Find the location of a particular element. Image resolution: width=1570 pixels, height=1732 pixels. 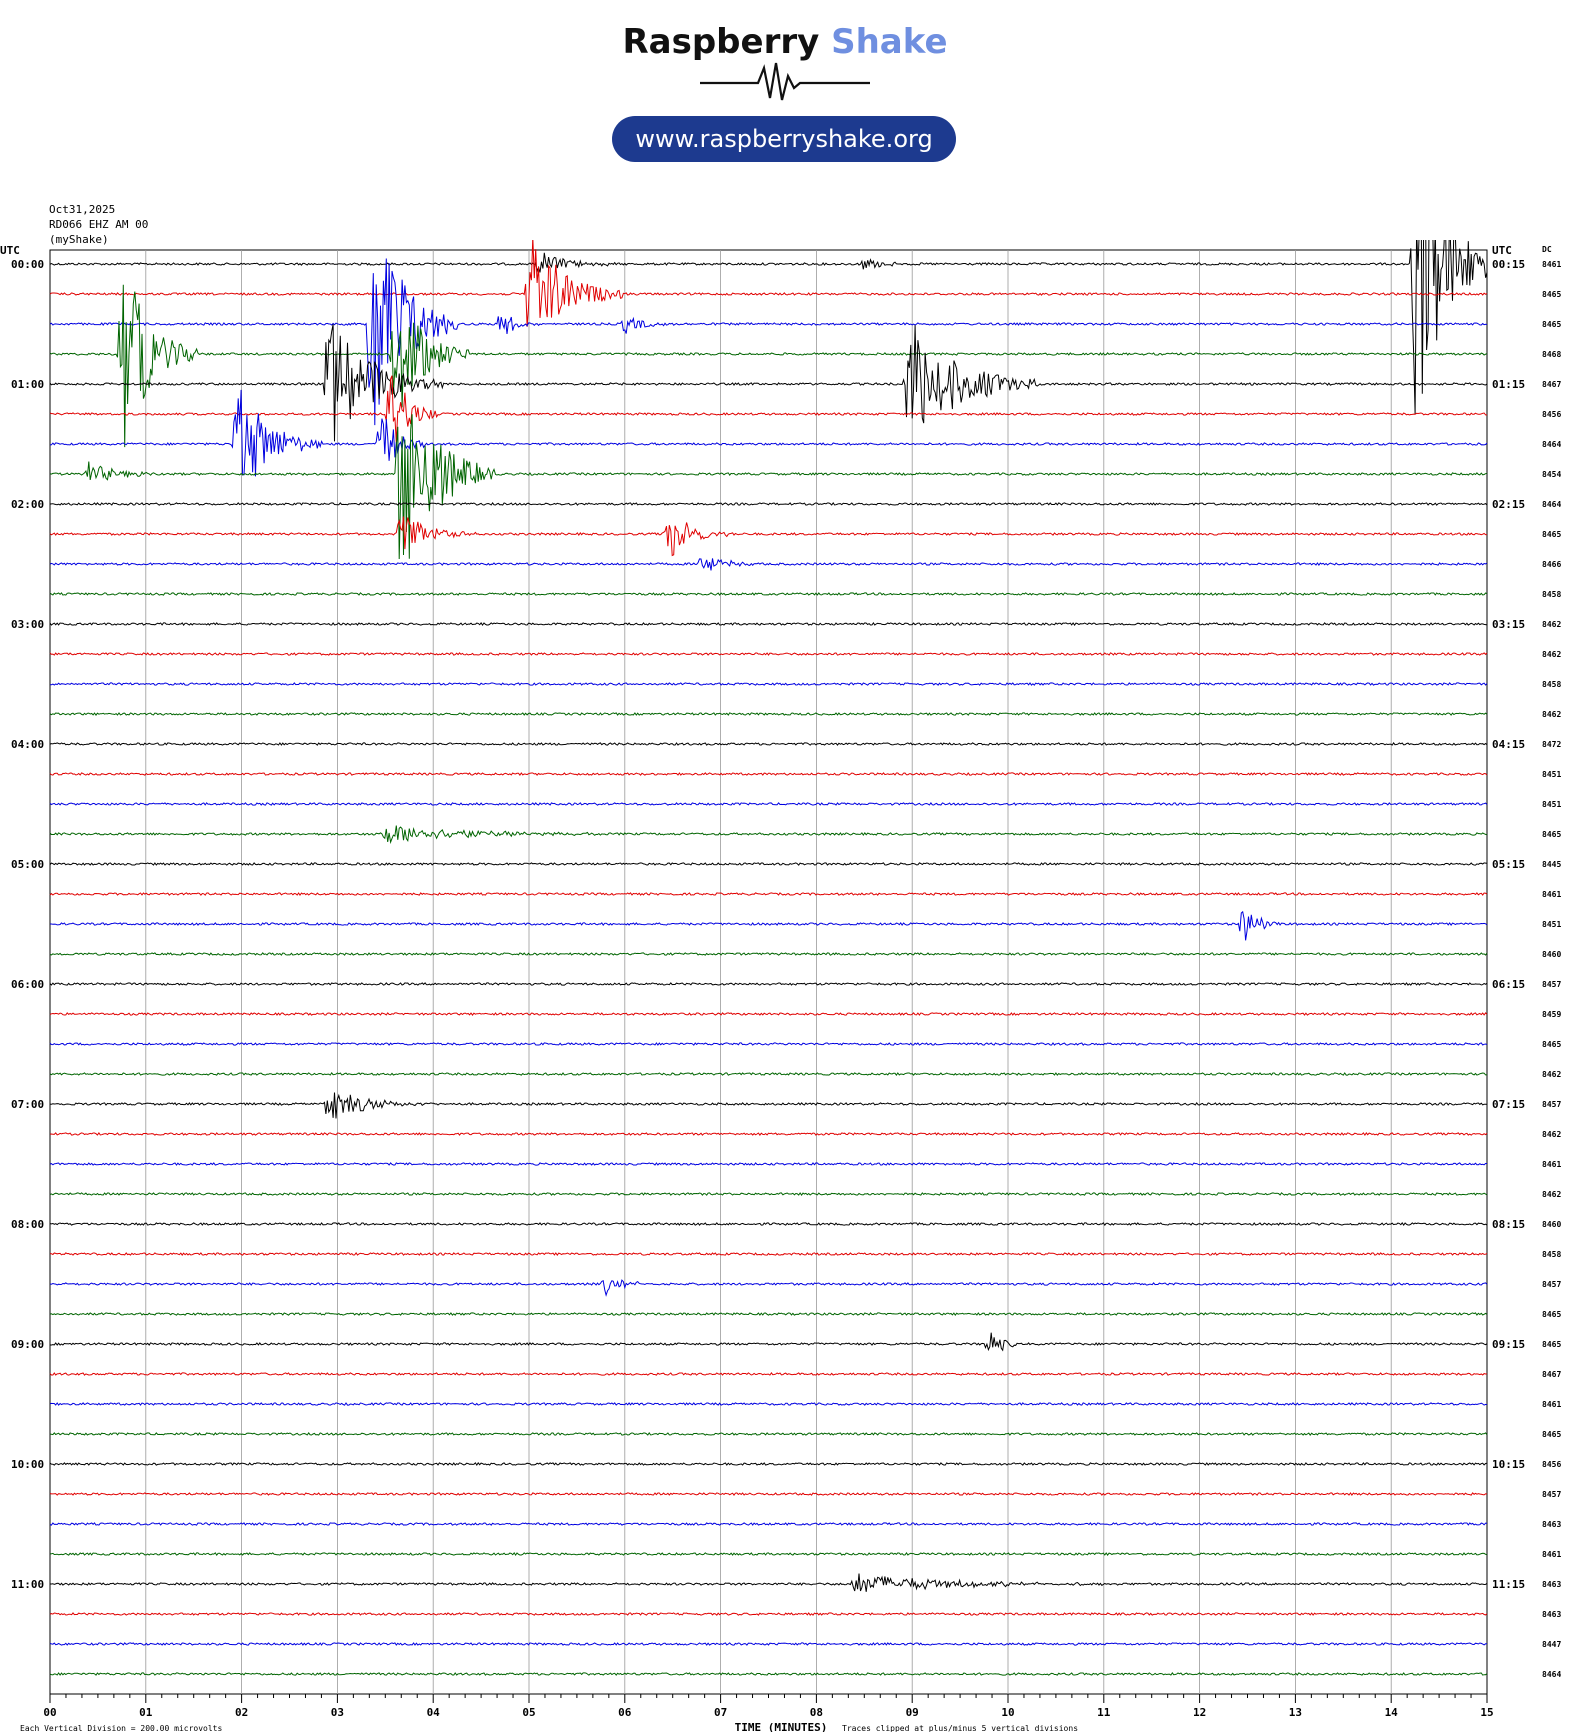

hour-label-right: 01:15 is located at coordinates (1508, 384).